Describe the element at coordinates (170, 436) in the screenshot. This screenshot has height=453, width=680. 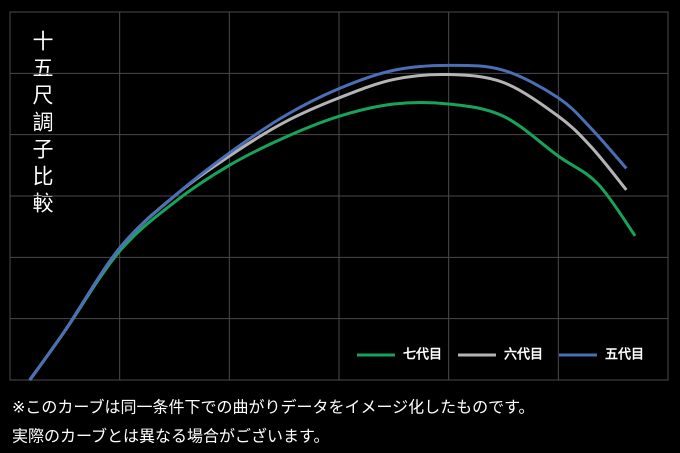
I see `note: 実際のカーブとは異なる場合がございます。` at that location.